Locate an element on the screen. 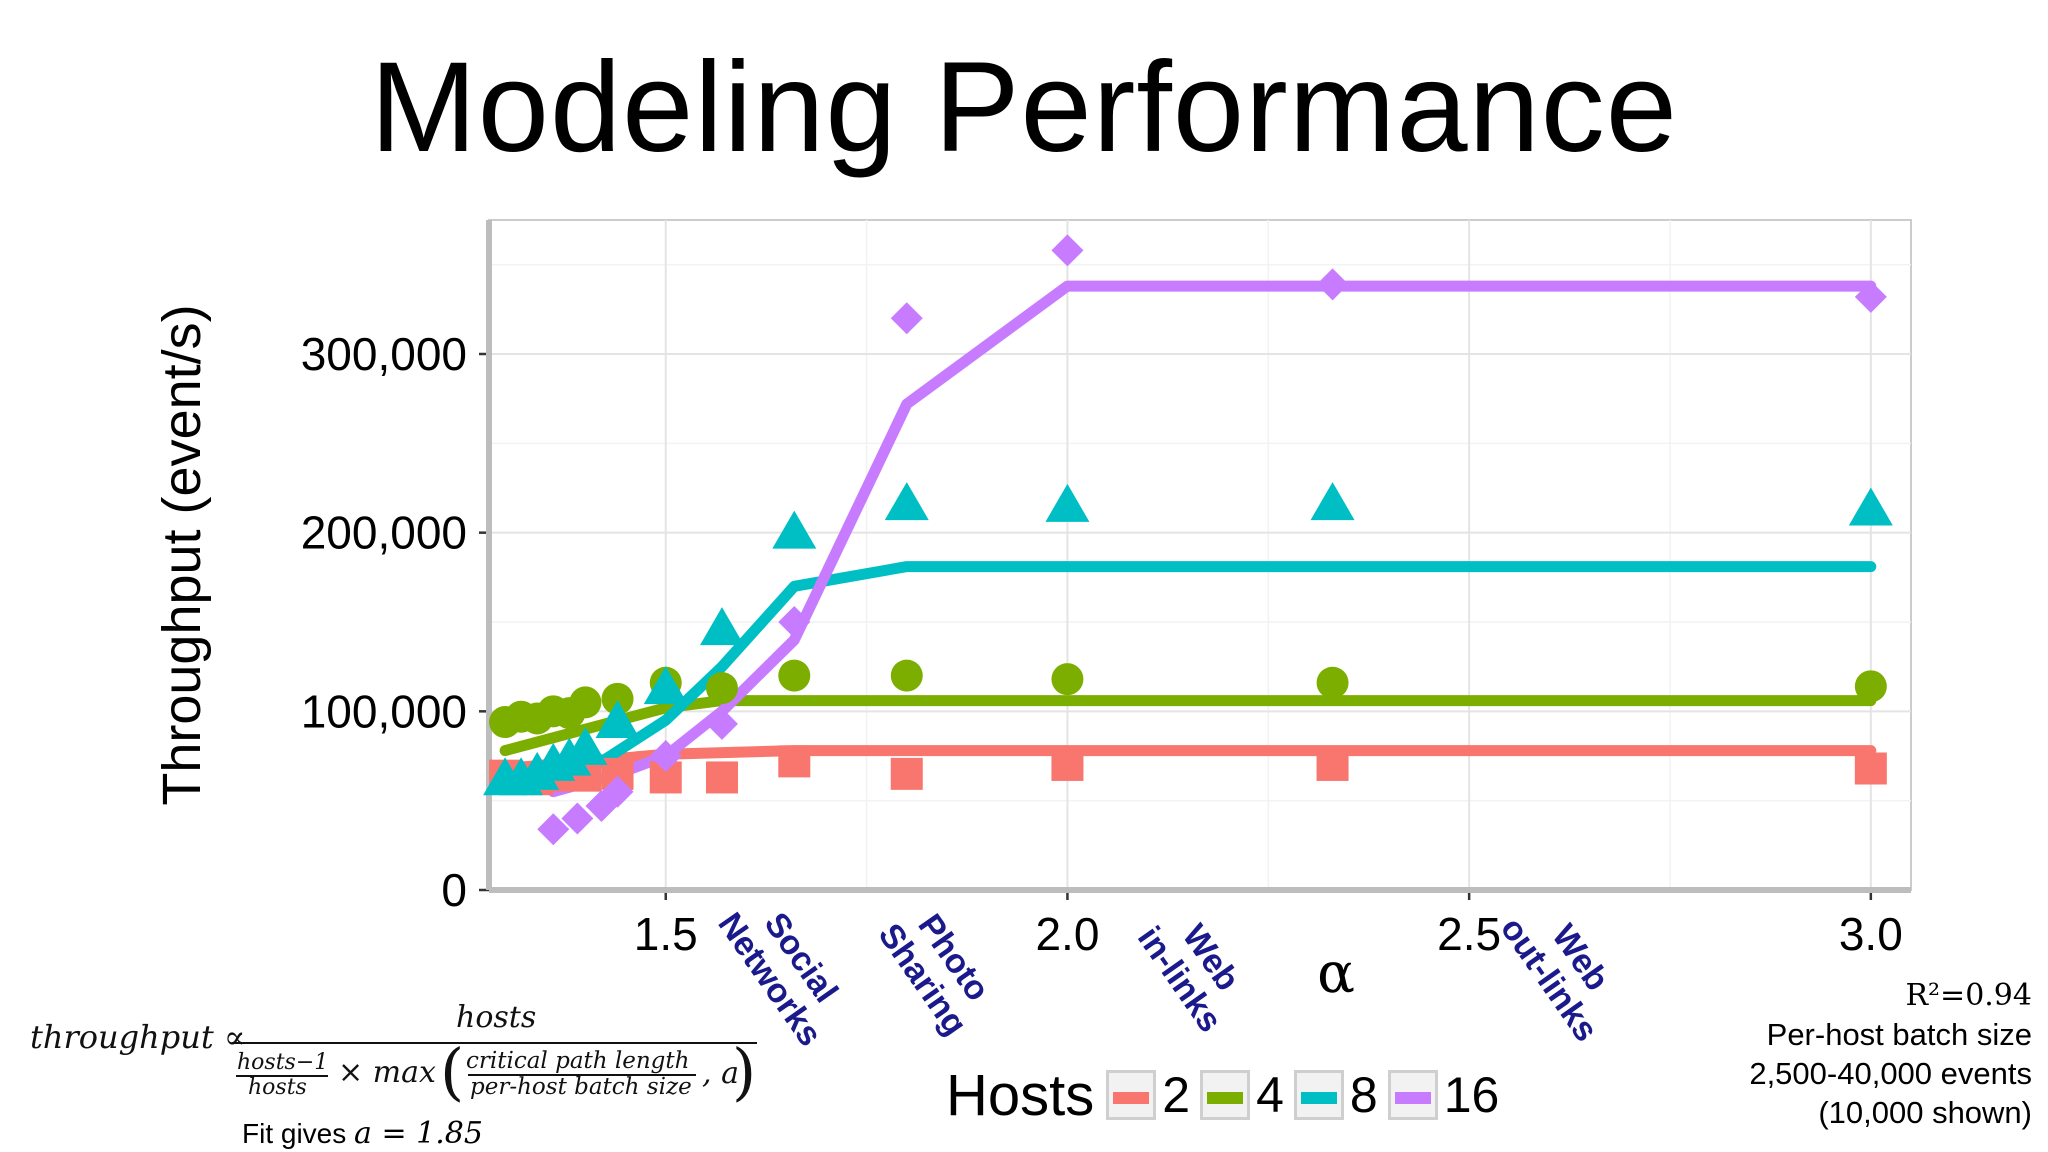 This screenshot has height=1152, width=2048. legend-label-8: 8 is located at coordinates (1363, 1095).